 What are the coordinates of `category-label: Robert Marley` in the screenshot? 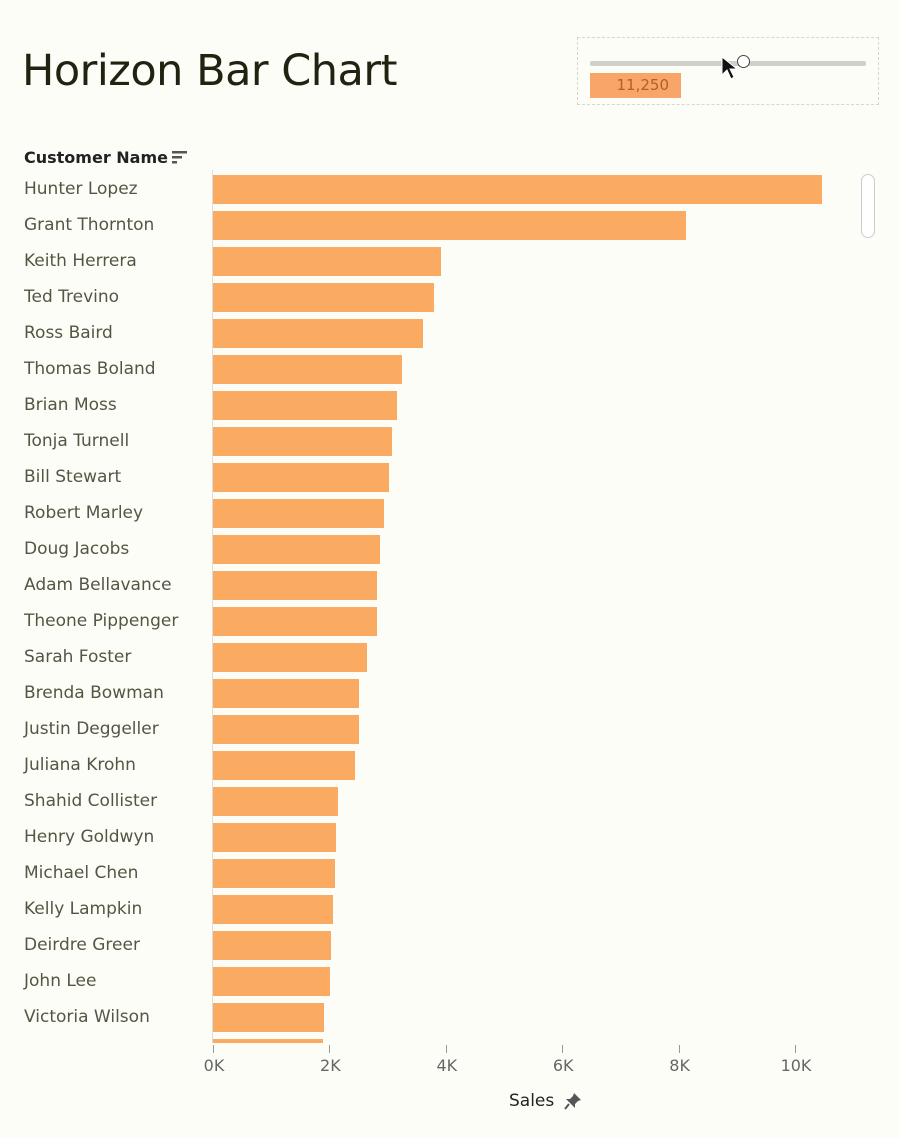 It's located at (84, 513).